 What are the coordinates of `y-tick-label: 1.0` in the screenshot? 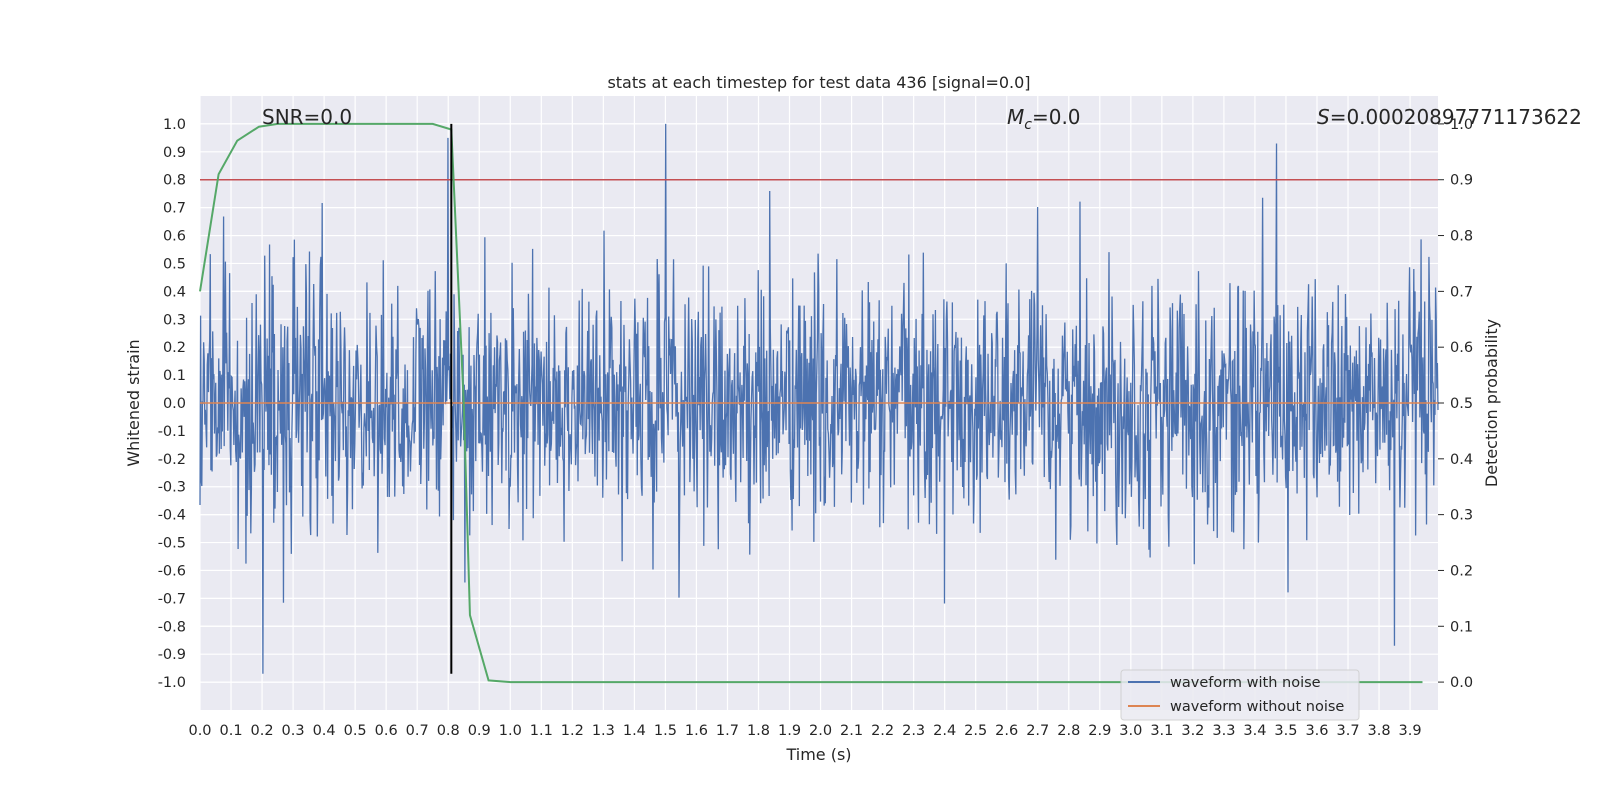 It's located at (174, 125).